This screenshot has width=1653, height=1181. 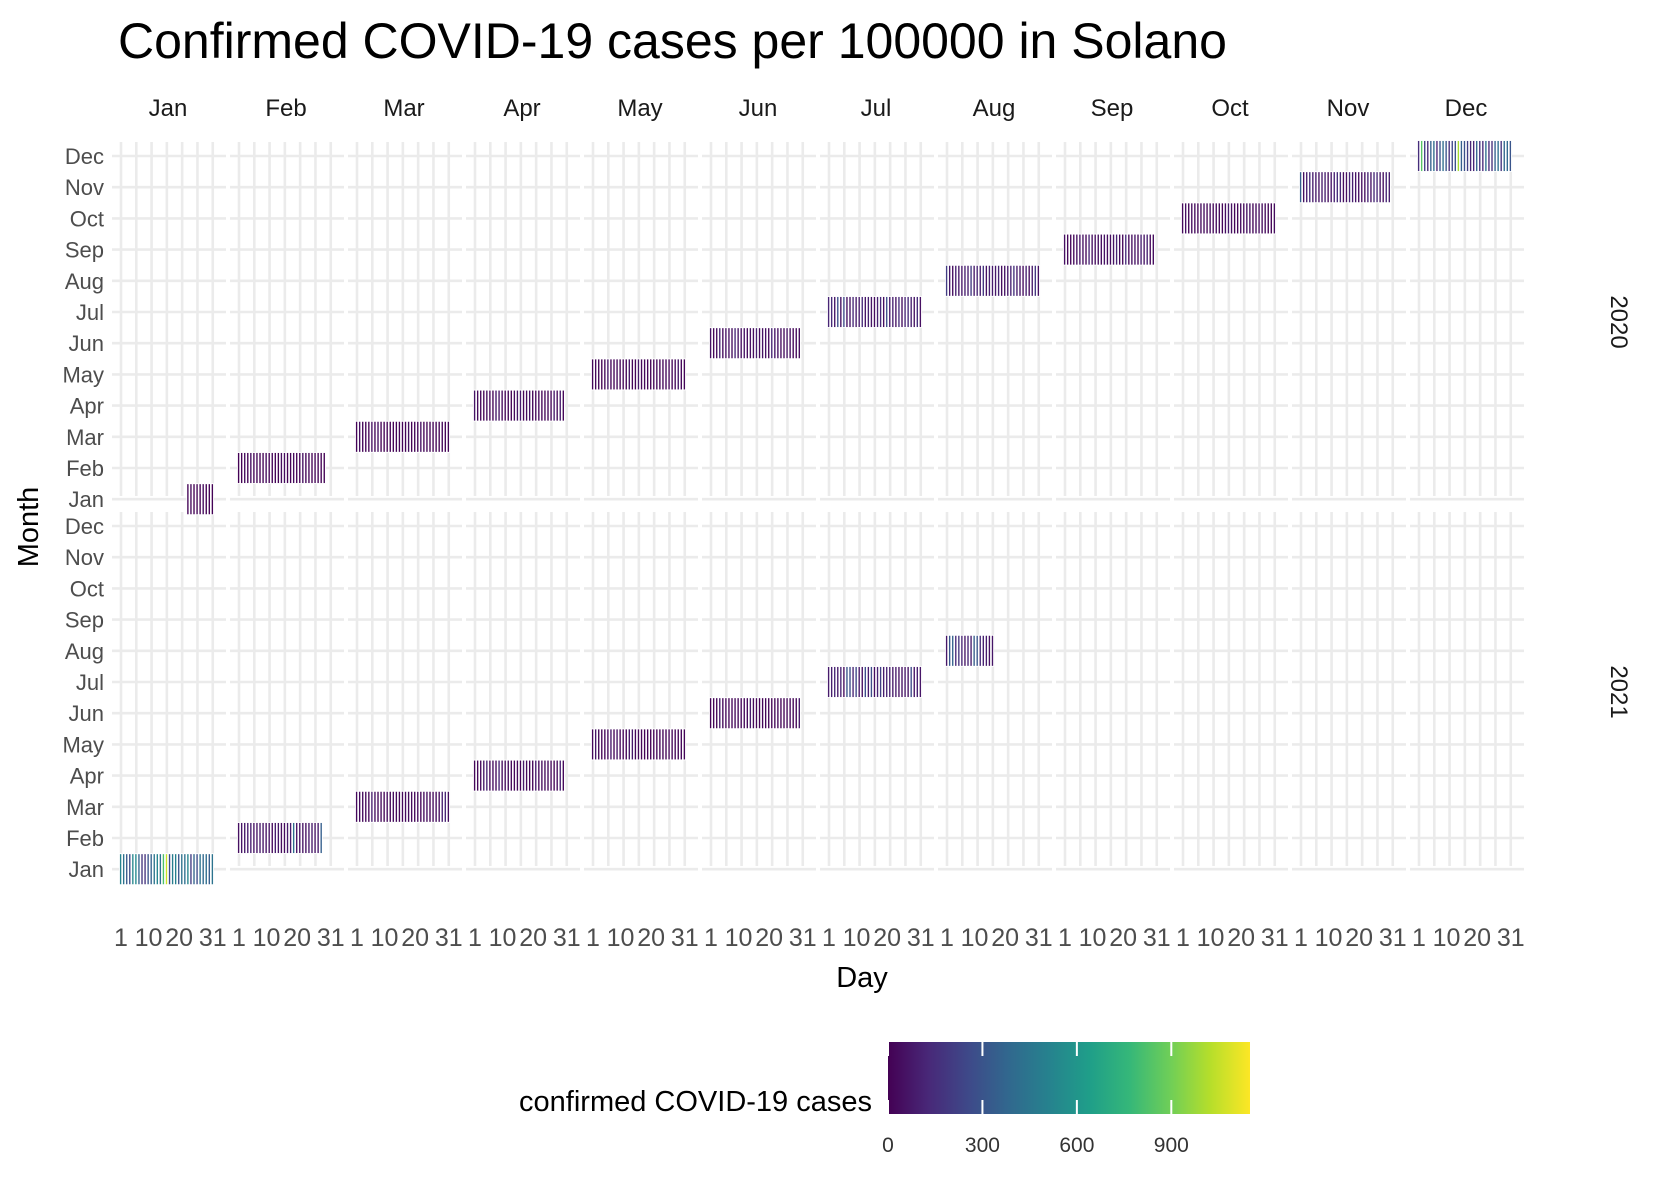 I want to click on x-tick-label: 20, so click(x=1359, y=938).